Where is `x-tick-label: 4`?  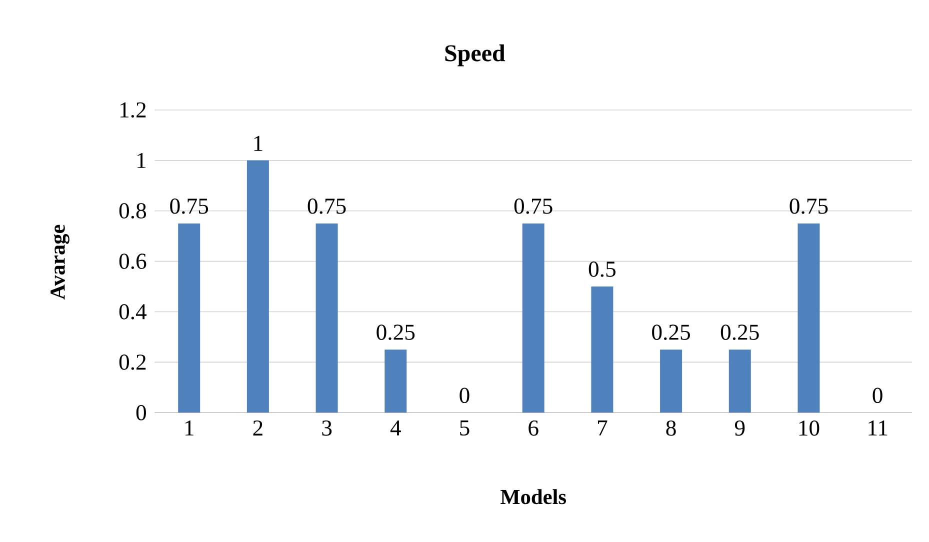 x-tick-label: 4 is located at coordinates (395, 428).